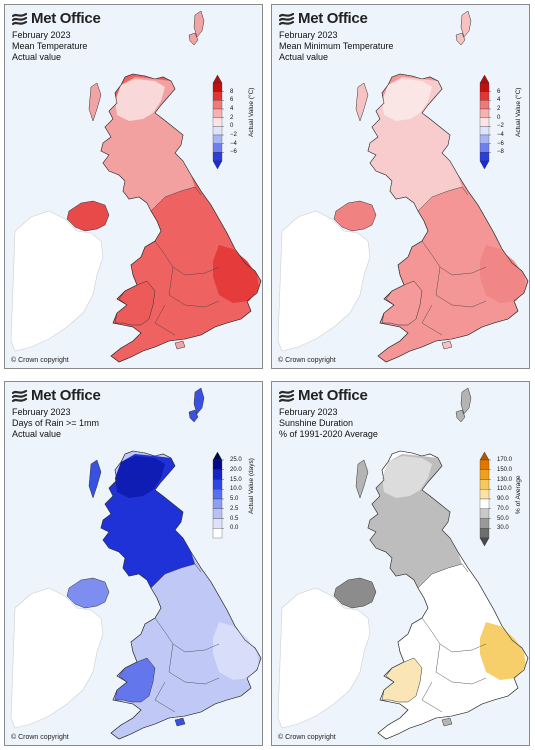 The width and height of the screenshot is (535, 750). Describe the element at coordinates (328, 434) in the screenshot. I see `map-measure: % of 1991-2020 Average` at that location.